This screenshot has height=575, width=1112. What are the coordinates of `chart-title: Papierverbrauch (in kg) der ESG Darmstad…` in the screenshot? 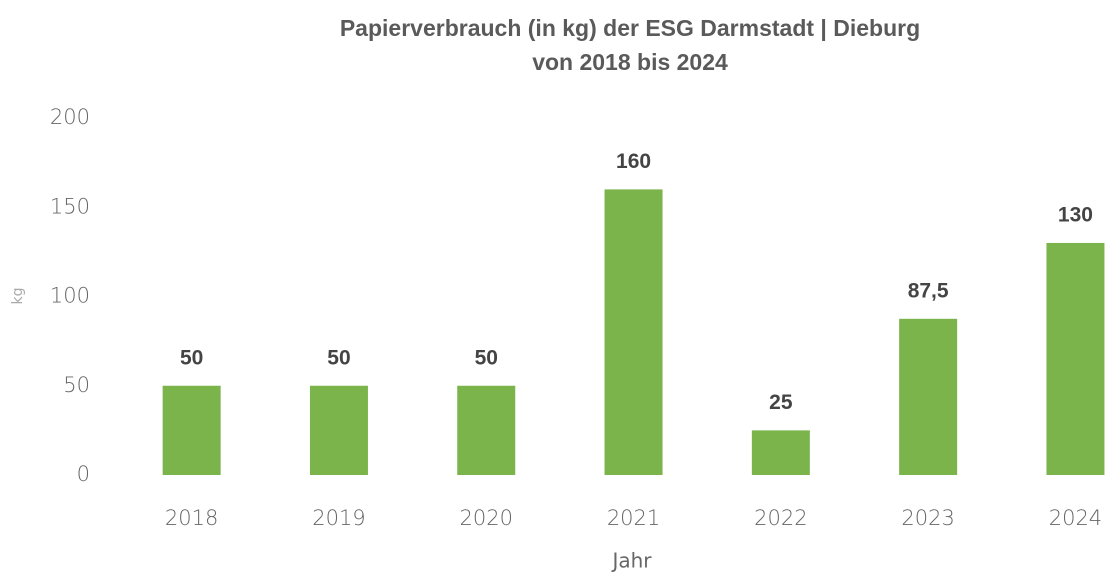 It's located at (630, 28).